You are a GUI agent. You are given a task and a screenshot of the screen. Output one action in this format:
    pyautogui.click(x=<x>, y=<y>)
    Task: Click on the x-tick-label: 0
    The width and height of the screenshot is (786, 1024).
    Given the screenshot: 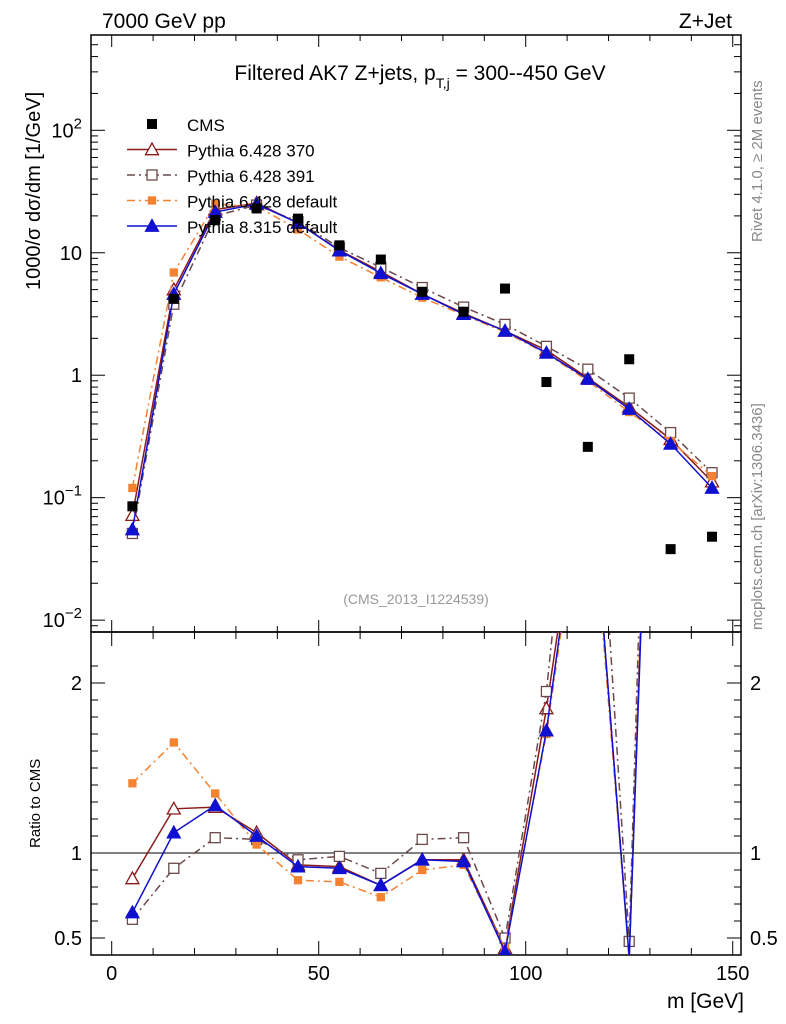 What is the action you would take?
    pyautogui.click(x=111, y=974)
    